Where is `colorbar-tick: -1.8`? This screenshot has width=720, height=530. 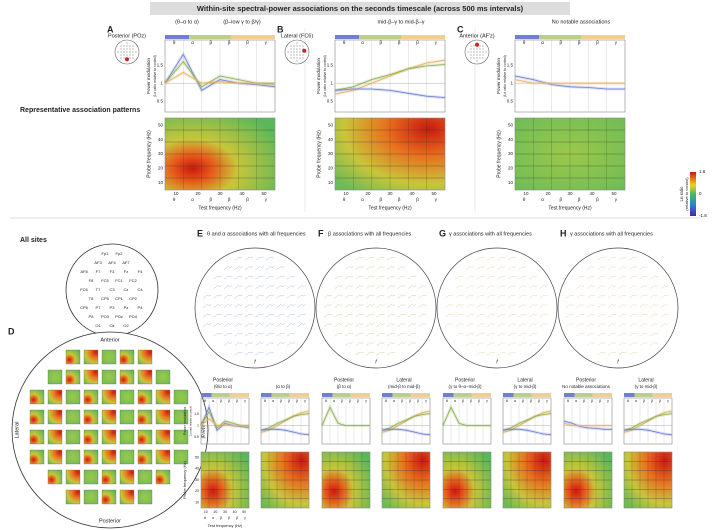 colorbar-tick: -1.8 is located at coordinates (703, 215).